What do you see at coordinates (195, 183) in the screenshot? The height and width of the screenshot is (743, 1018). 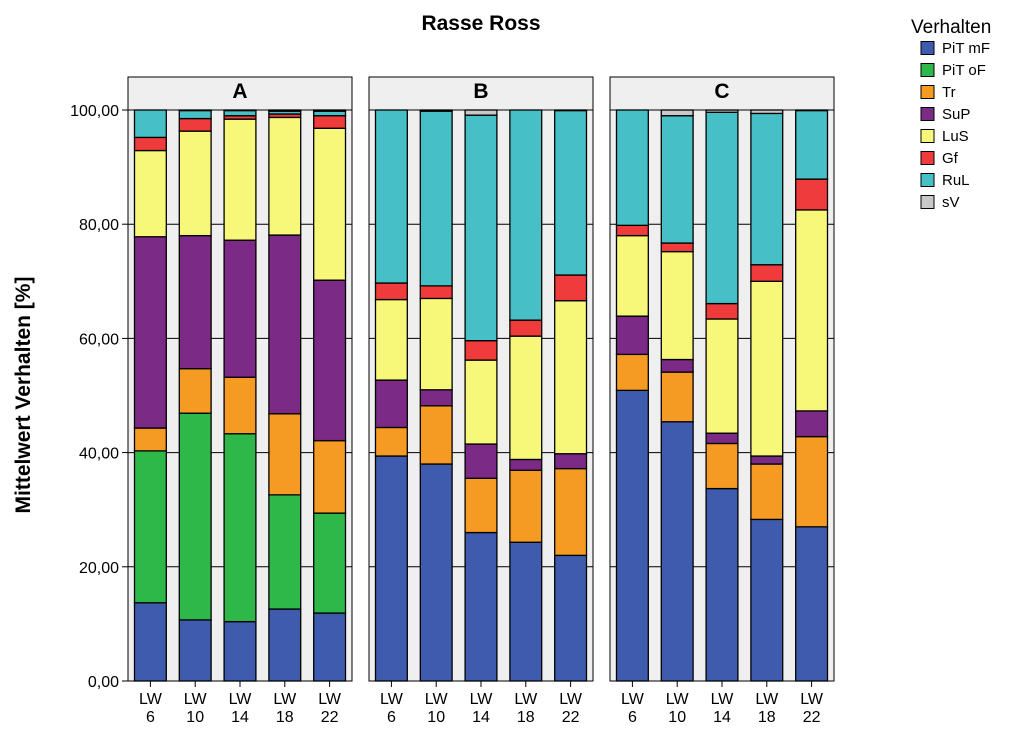 I see `bar-segment-A-LW10-LuS` at bounding box center [195, 183].